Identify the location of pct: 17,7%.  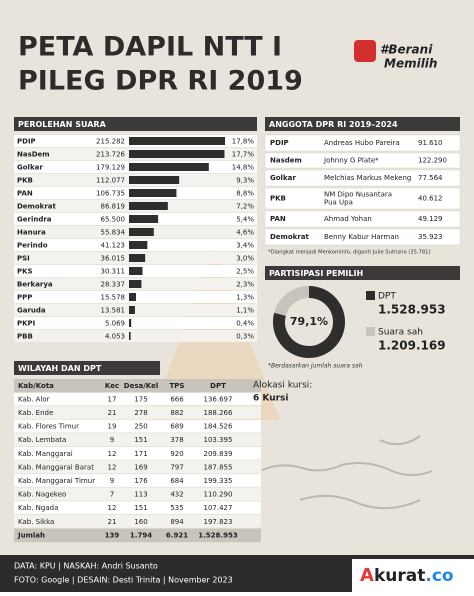
(243, 155).